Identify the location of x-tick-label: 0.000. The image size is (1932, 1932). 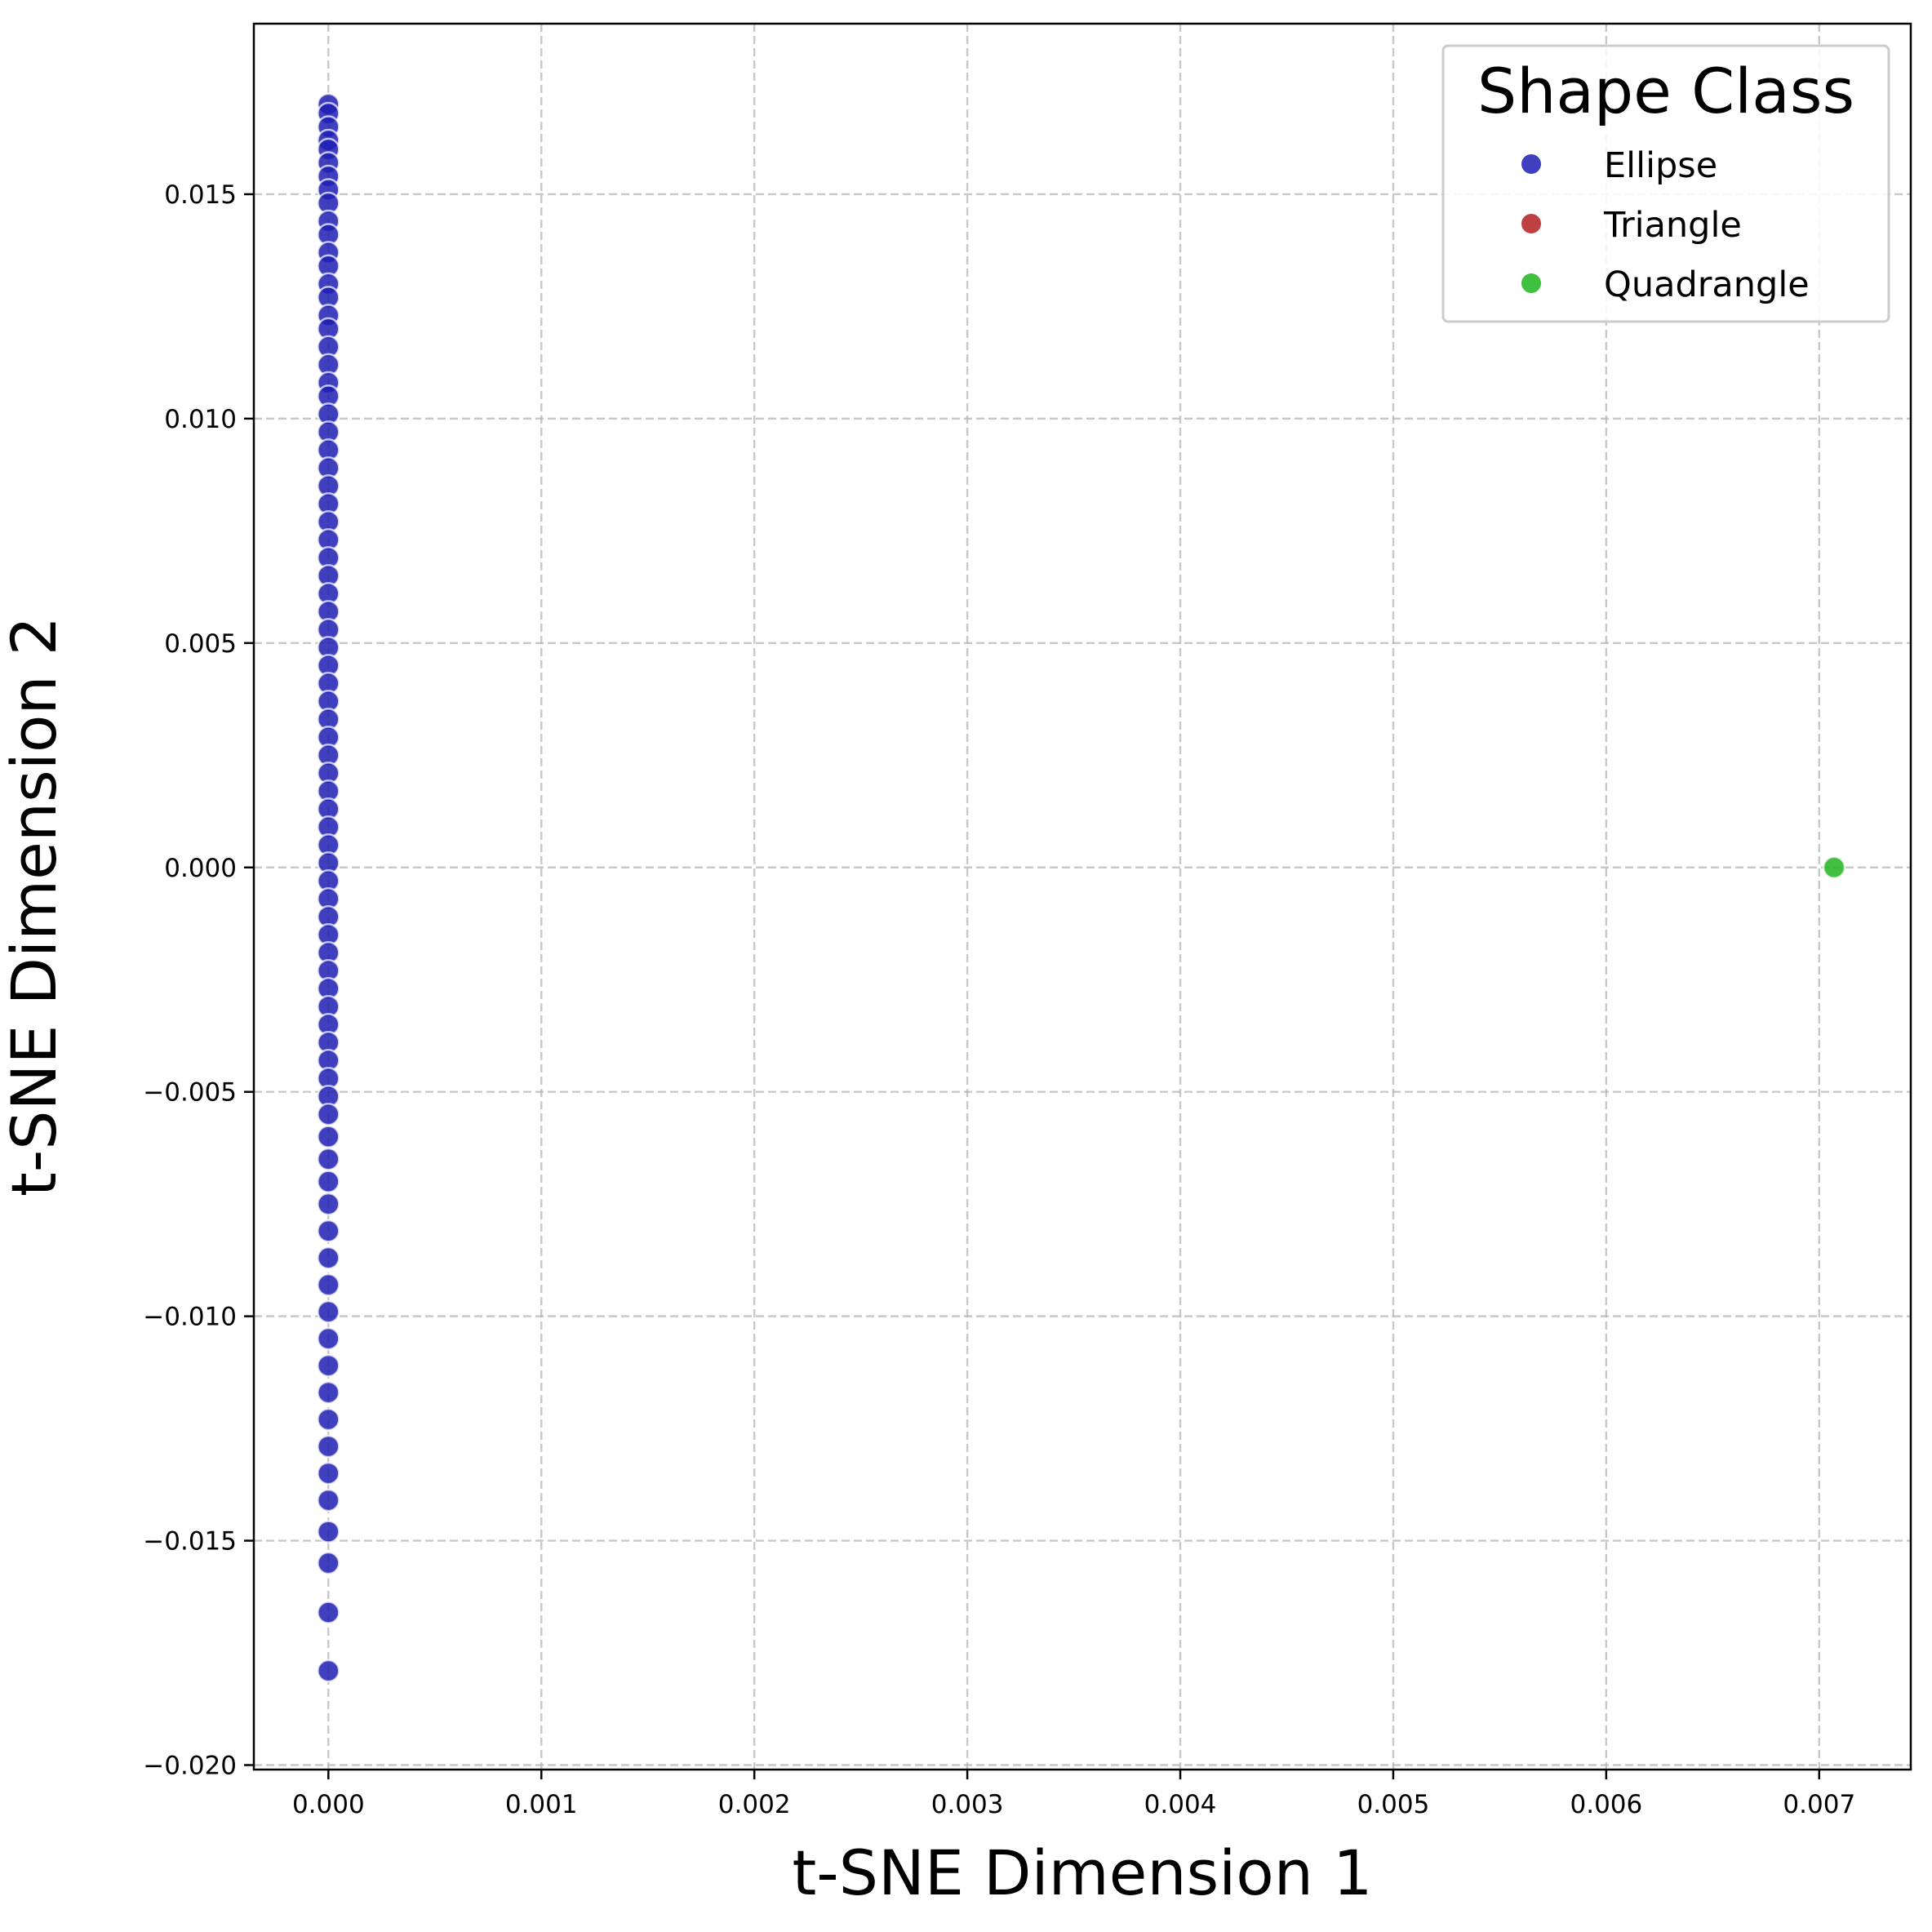
(328, 1804).